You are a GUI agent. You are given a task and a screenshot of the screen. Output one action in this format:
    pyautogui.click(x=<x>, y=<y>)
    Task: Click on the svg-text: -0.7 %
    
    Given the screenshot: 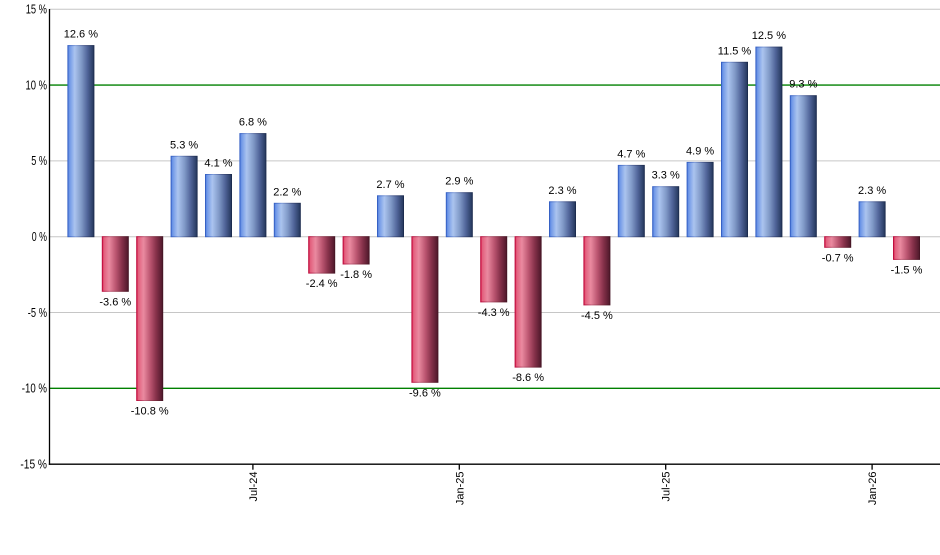 What is the action you would take?
    pyautogui.click(x=838, y=258)
    